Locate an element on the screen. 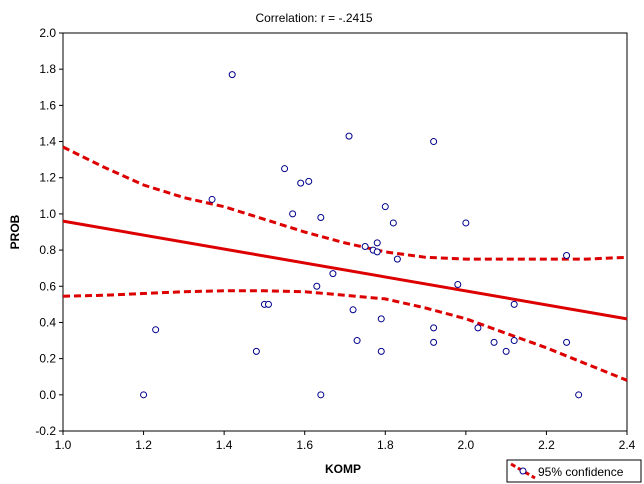 Image resolution: width=644 pixels, height=484 pixels. y-tick-label: 1.4 is located at coordinates (47, 142).